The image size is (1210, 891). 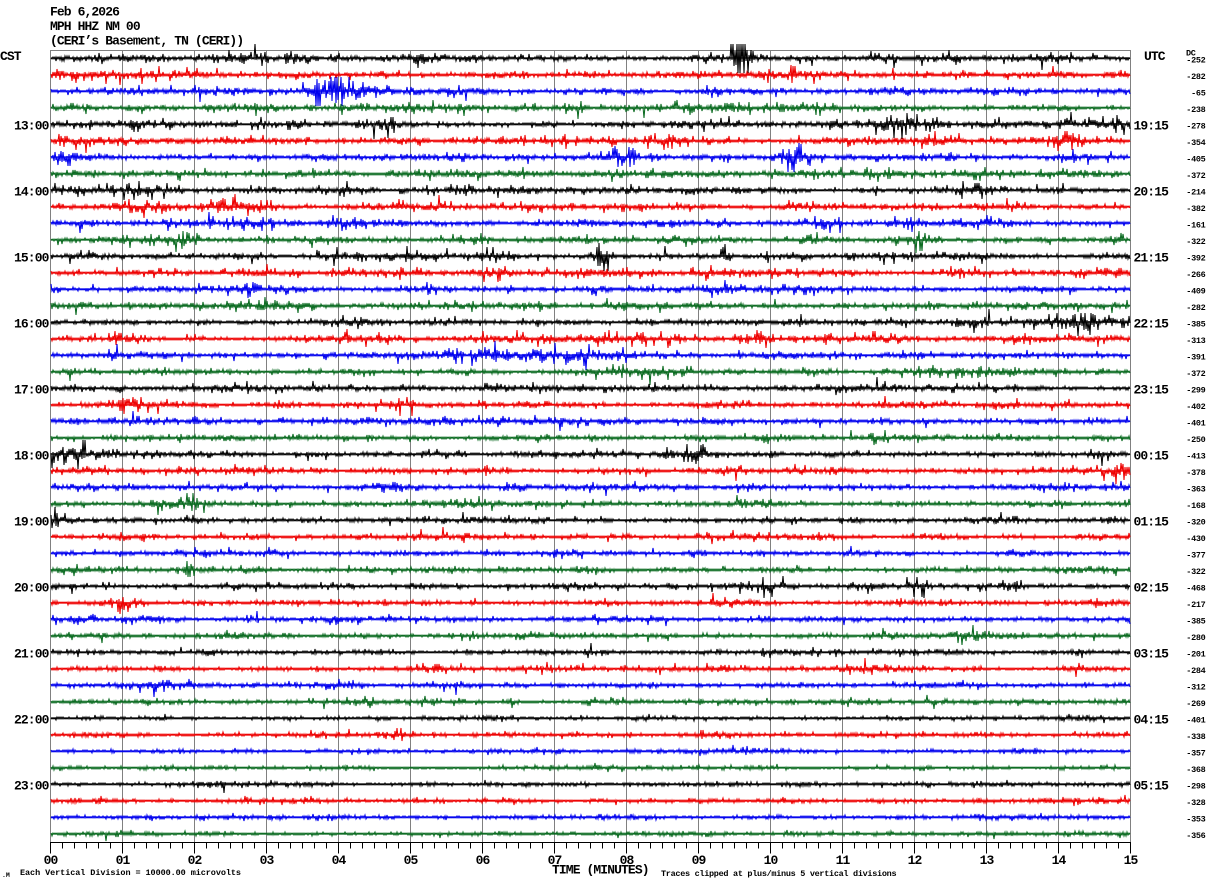 I want to click on svg-text: 20:00, so click(x=32, y=588).